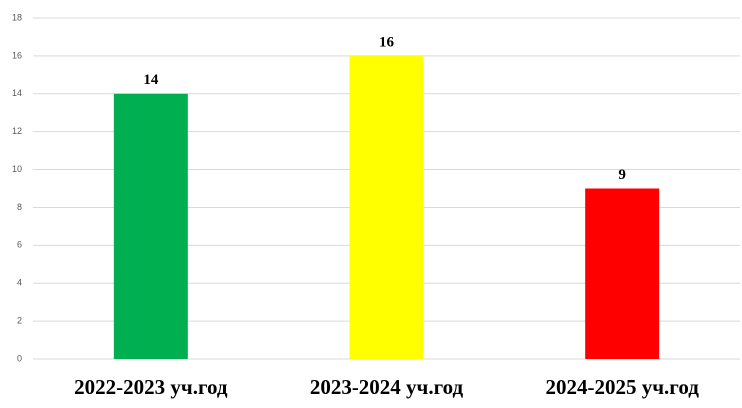  Describe the element at coordinates (17, 55) in the screenshot. I see `y-tick-label: 16` at that location.